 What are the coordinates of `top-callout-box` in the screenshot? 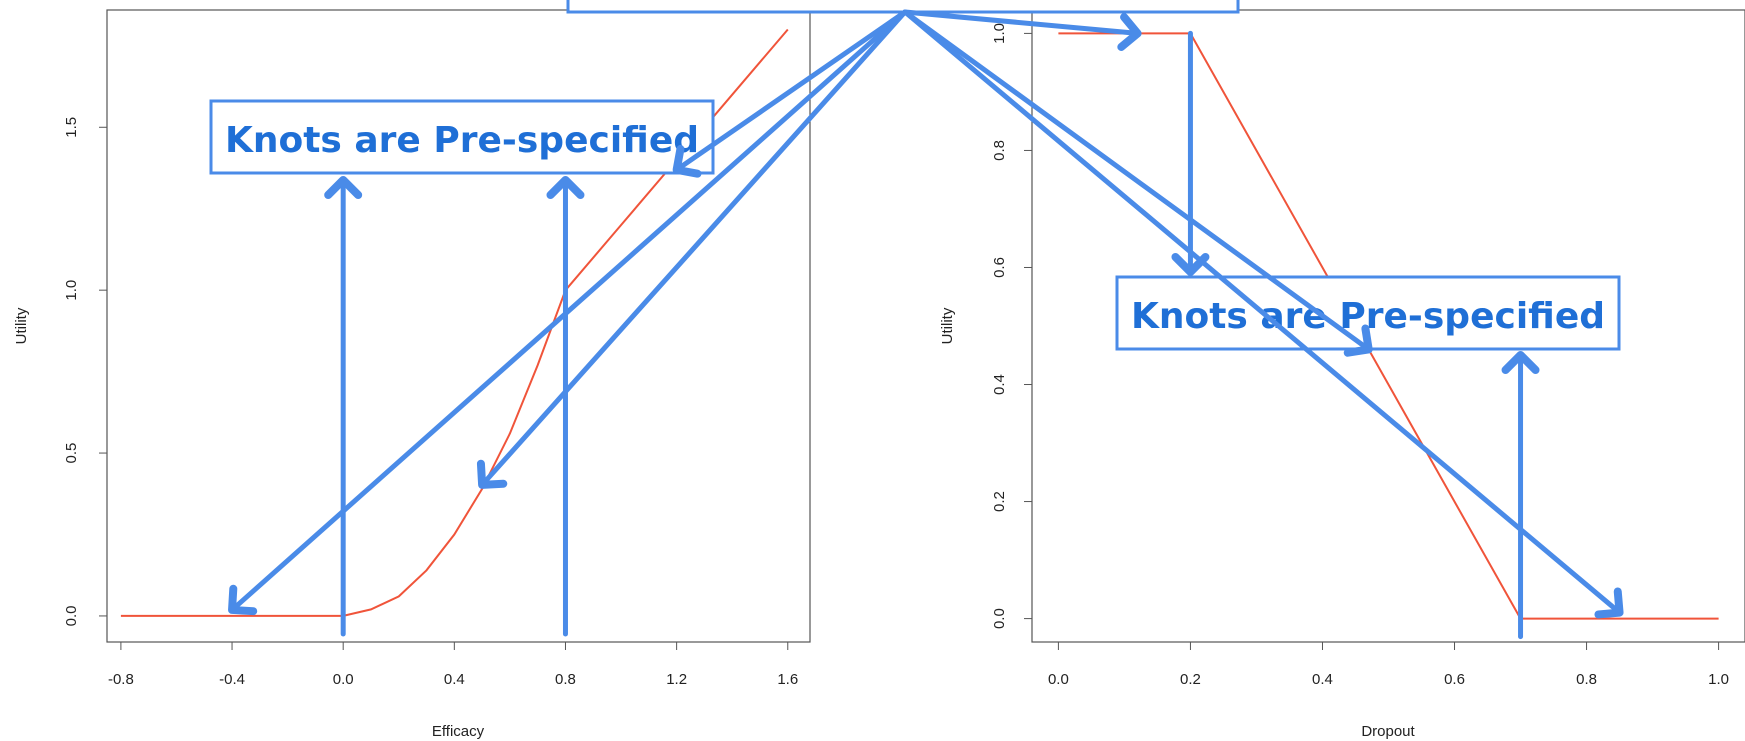 It's located at (903, 7).